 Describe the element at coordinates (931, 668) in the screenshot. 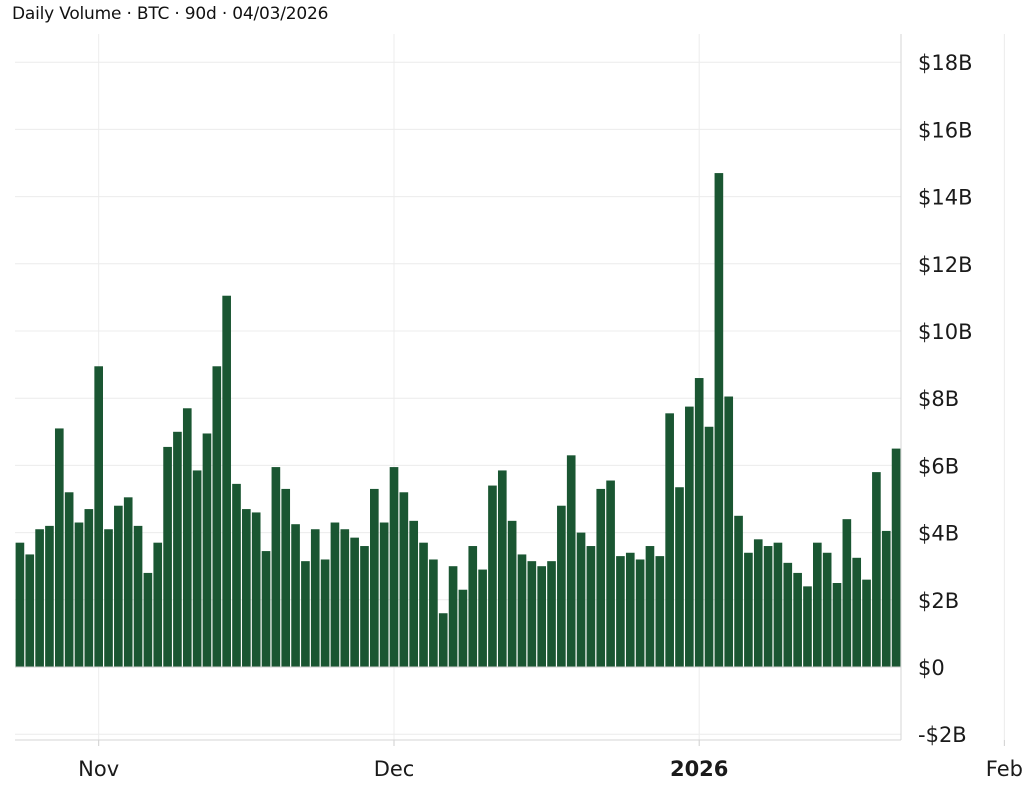

I see `y-tick-label: $0` at that location.